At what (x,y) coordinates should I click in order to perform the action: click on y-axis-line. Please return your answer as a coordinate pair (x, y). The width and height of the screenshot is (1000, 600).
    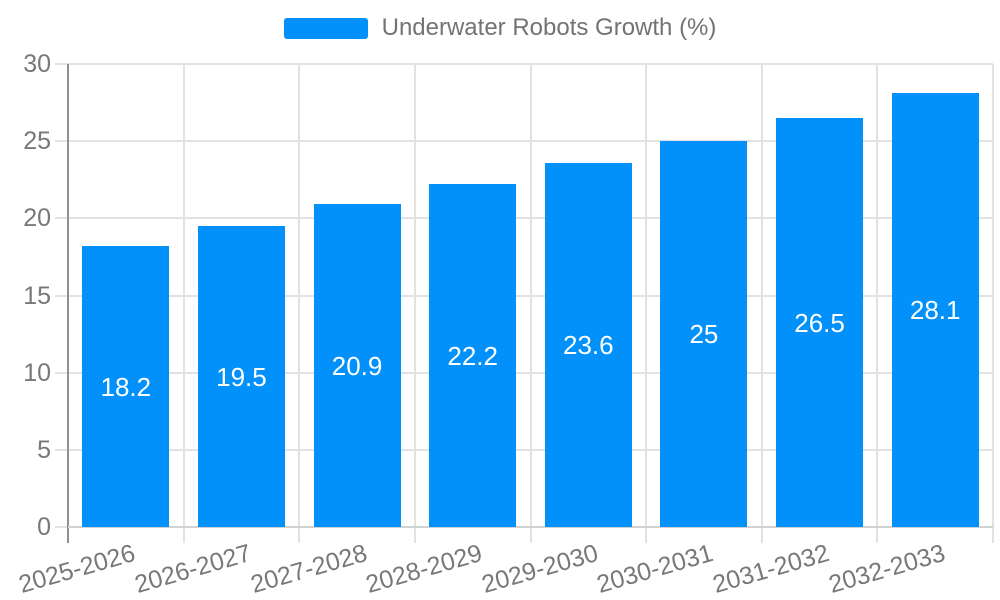
    Looking at the image, I should click on (68, 303).